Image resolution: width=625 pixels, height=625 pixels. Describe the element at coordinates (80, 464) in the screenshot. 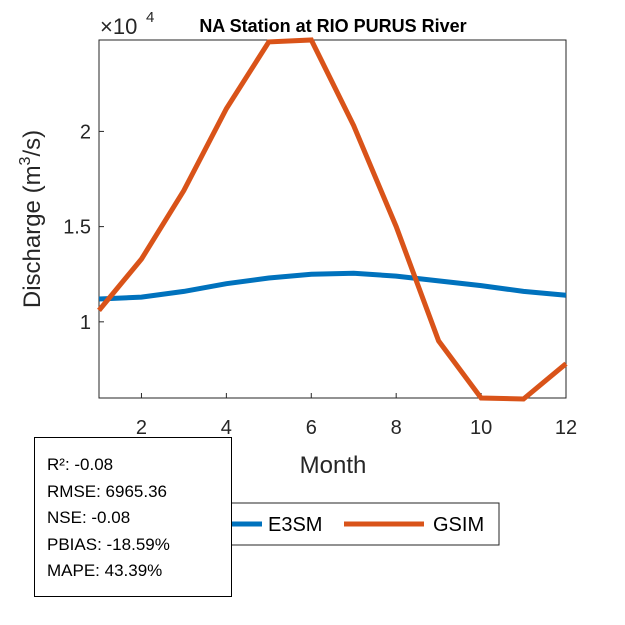

I see `stat-r2: R²: -0.08` at that location.